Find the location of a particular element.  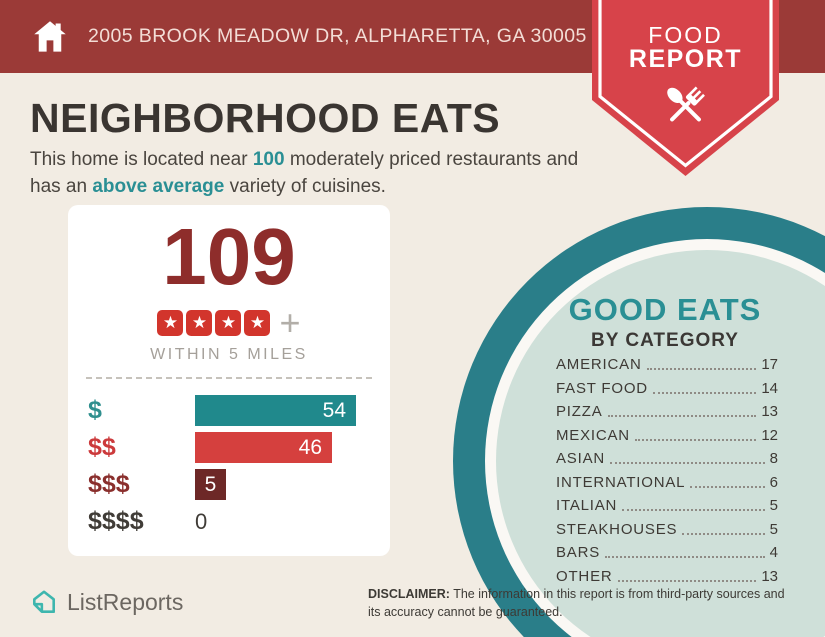

category-value: 8 is located at coordinates (773, 458).